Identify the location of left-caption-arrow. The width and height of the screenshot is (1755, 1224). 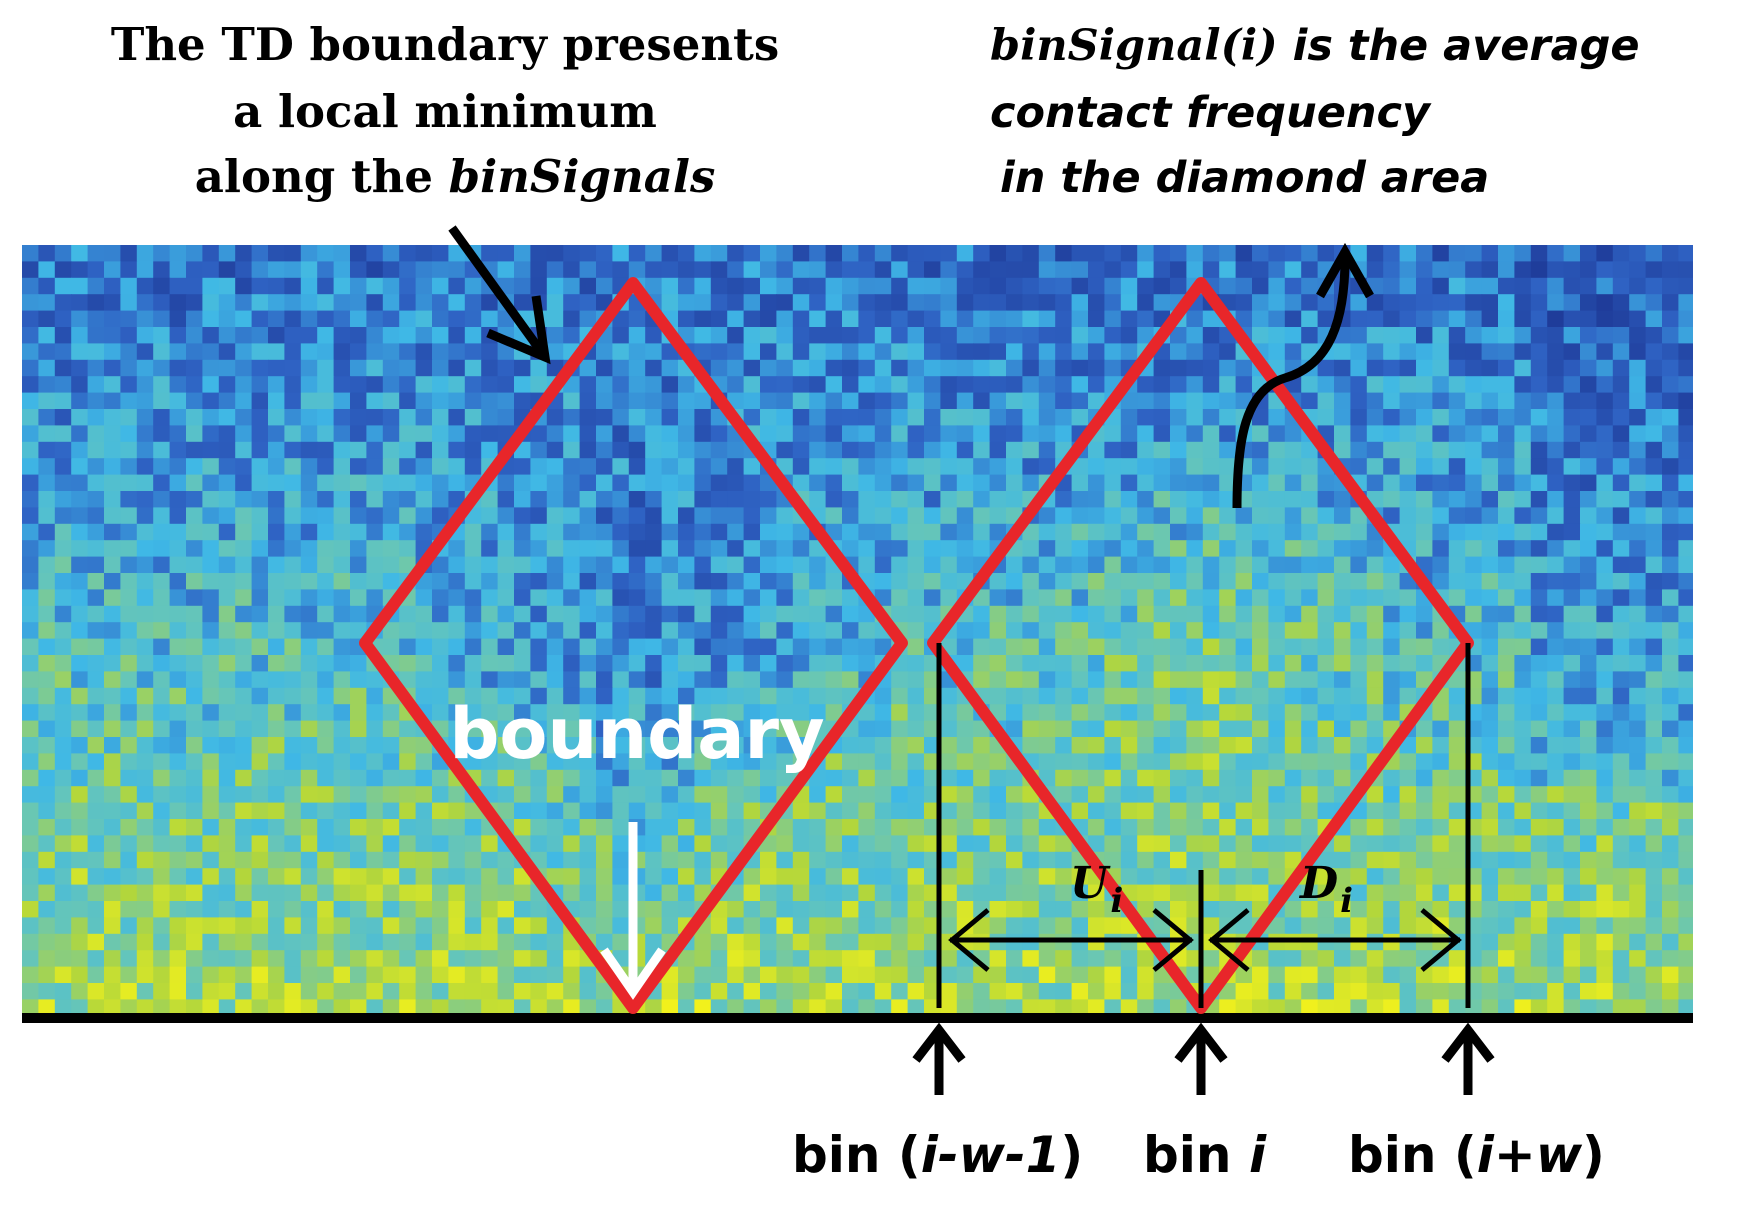
(499, 295).